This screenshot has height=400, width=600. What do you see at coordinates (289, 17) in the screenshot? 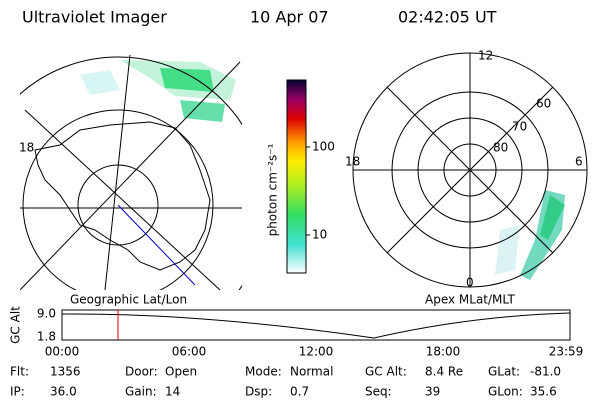
I see `date: 10 Apr 07` at bounding box center [289, 17].